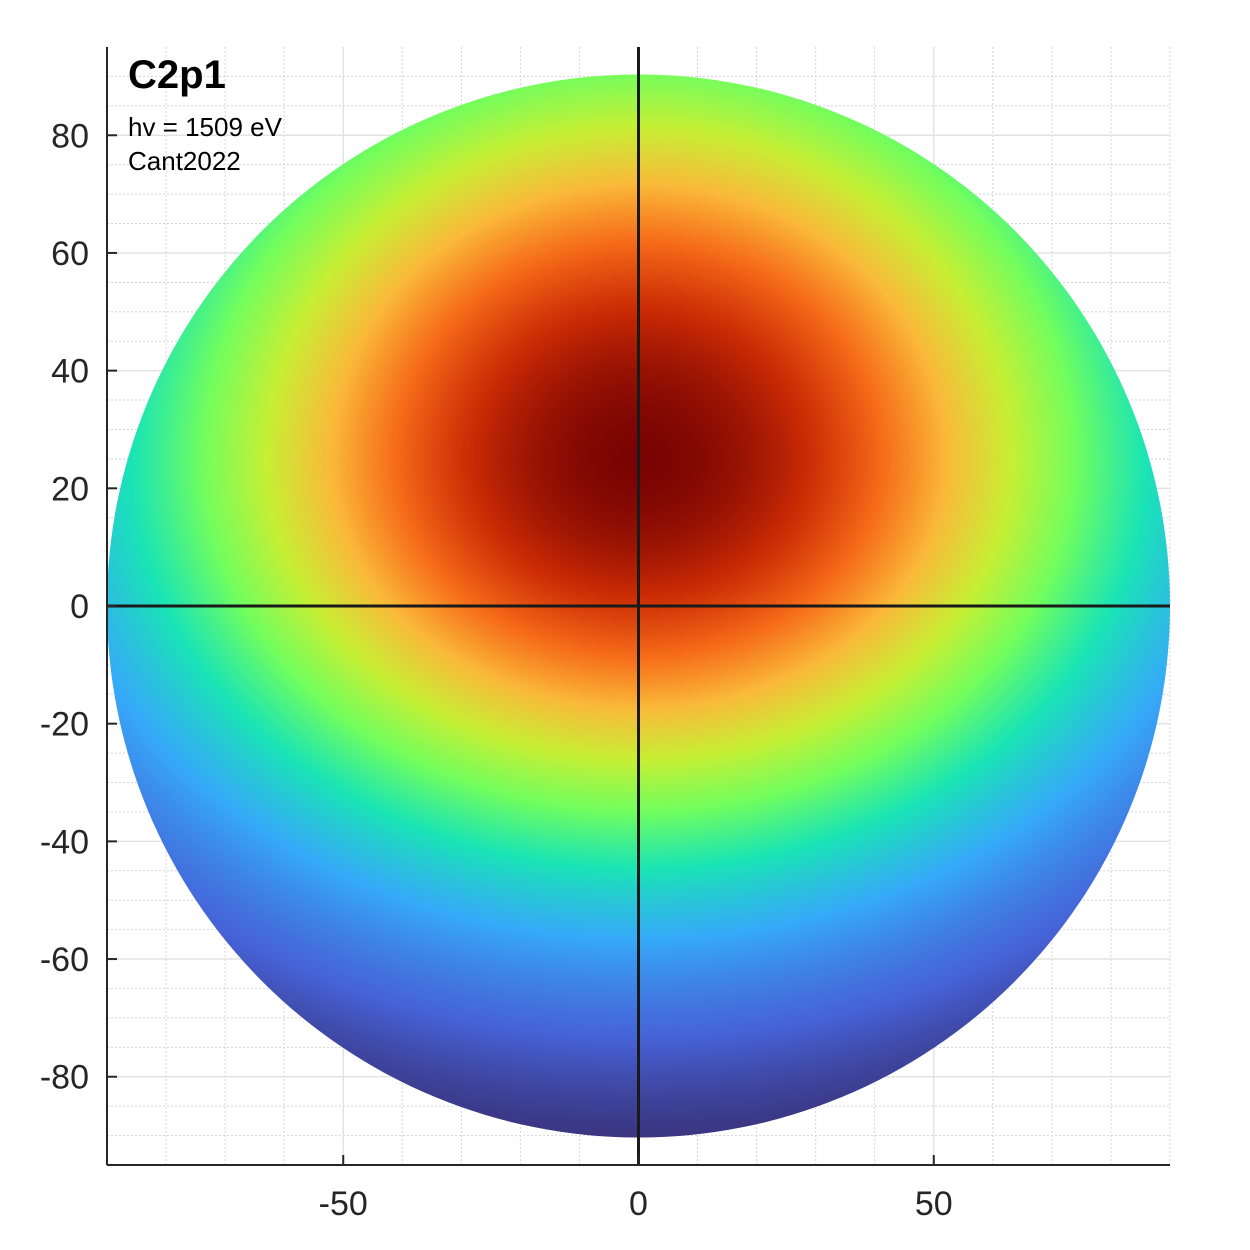  What do you see at coordinates (64, 842) in the screenshot?
I see `y-tick-label: -40` at bounding box center [64, 842].